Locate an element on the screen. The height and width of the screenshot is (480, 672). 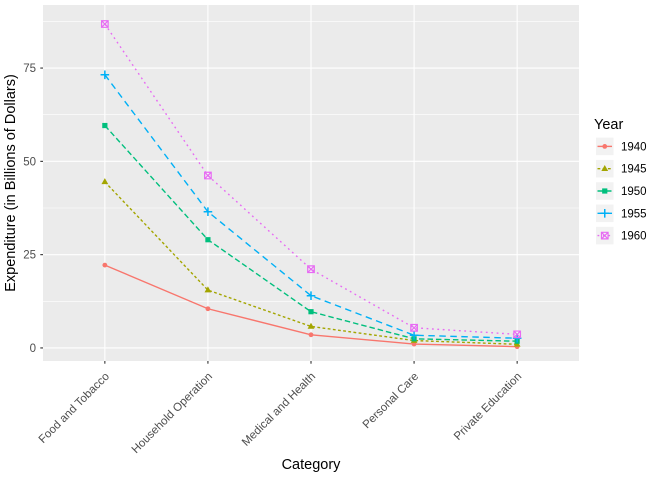
y-tick-label: 50 is located at coordinates (29, 162).